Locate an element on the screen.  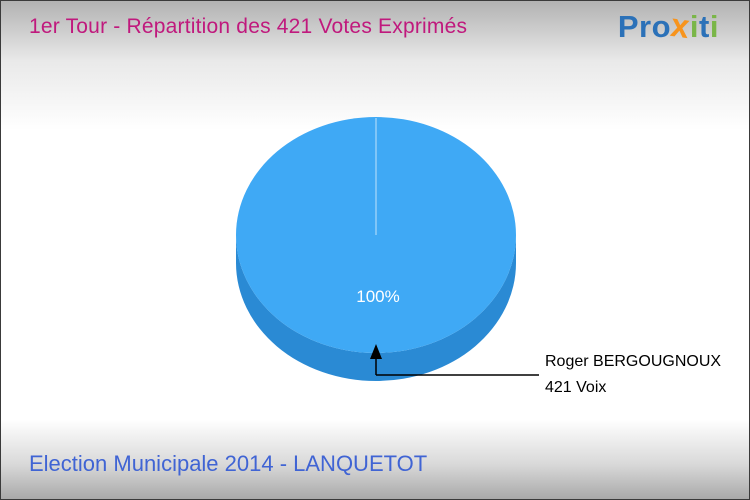
candidate-name-label: Roger BERGOUGNOUX is located at coordinates (633, 361).